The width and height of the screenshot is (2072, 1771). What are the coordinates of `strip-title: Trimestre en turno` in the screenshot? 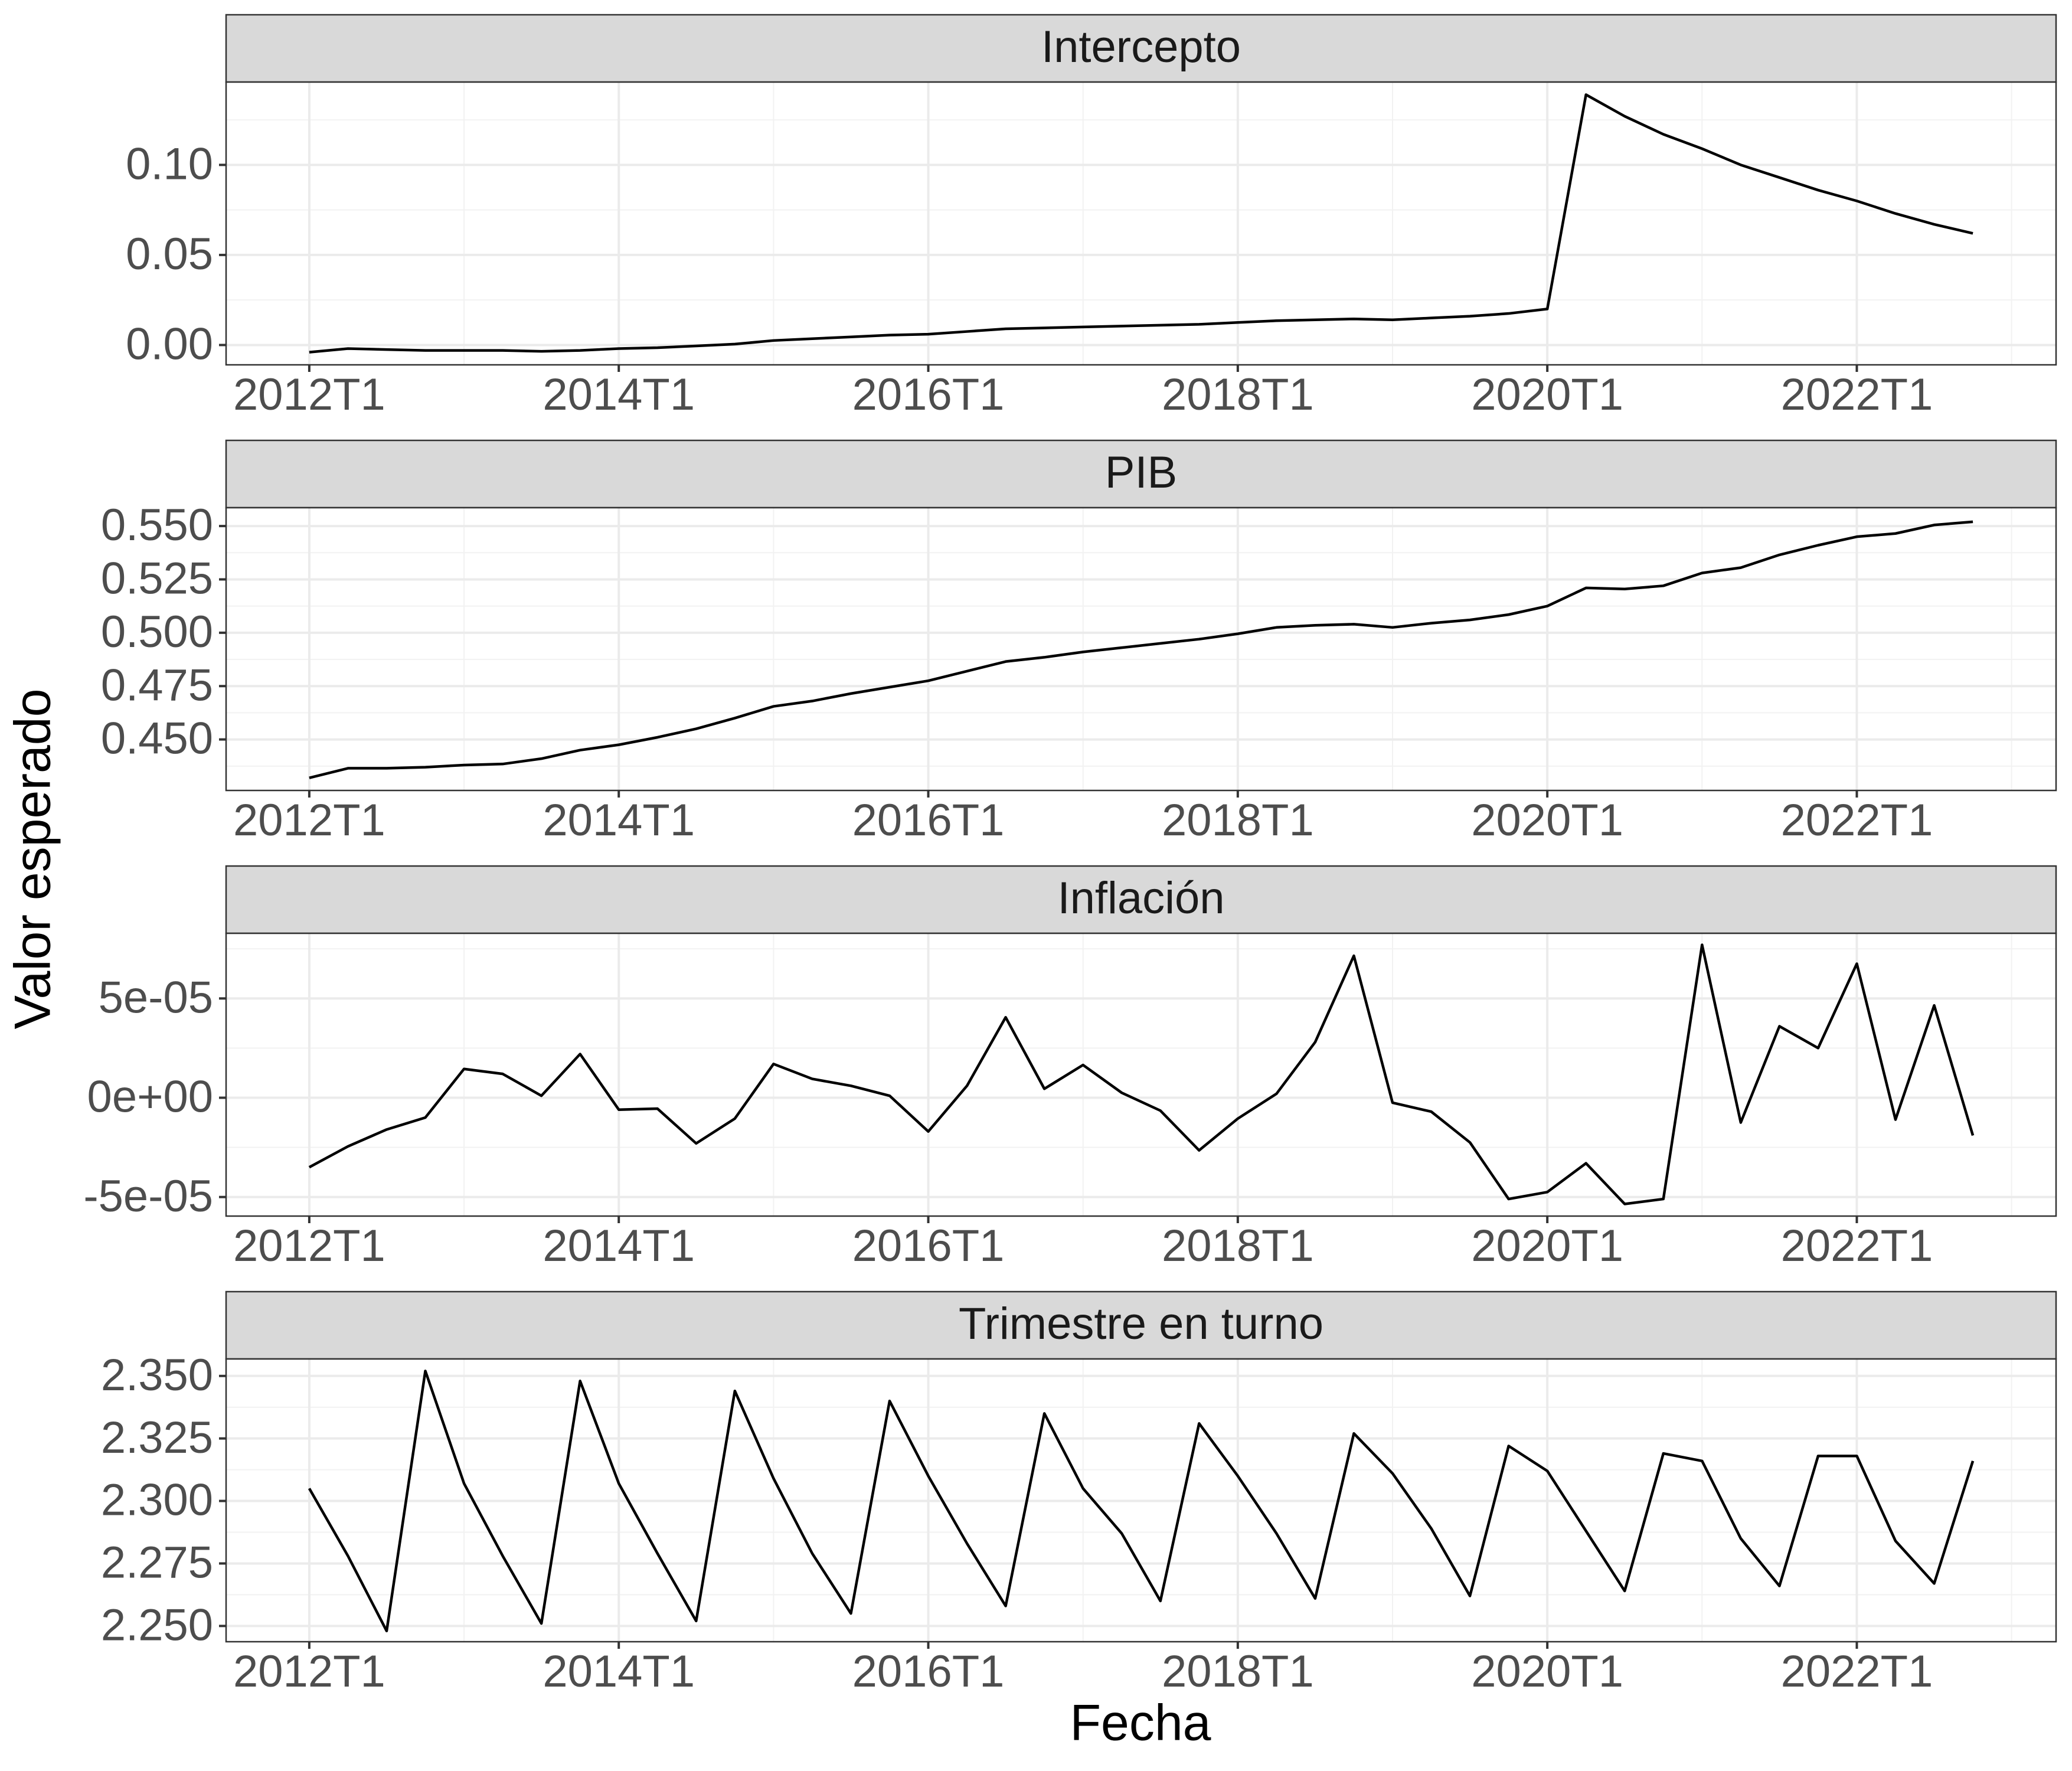 It's located at (1141, 1324).